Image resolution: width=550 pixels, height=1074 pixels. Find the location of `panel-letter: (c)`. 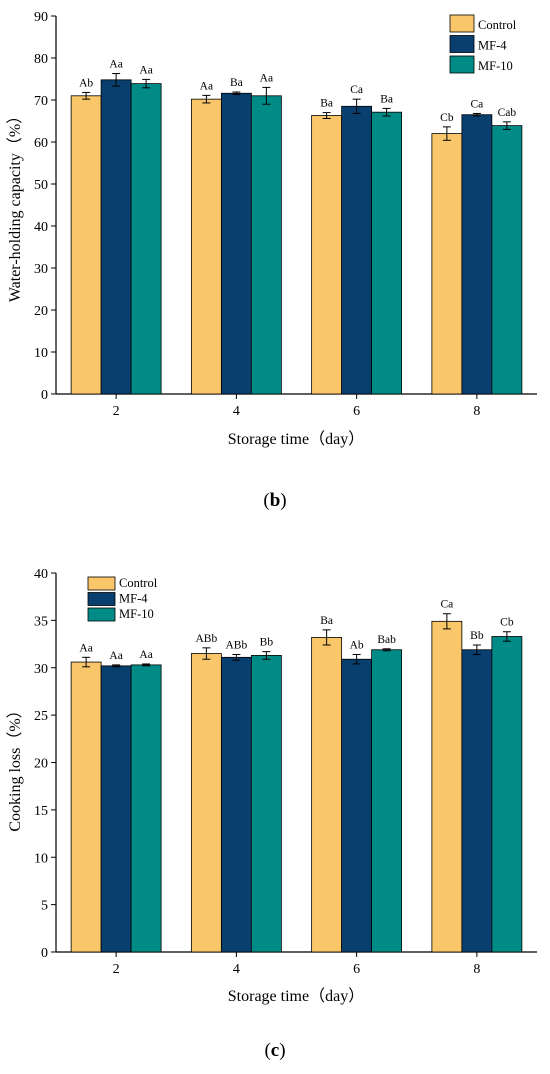

panel-letter: (c) is located at coordinates (274, 1050).